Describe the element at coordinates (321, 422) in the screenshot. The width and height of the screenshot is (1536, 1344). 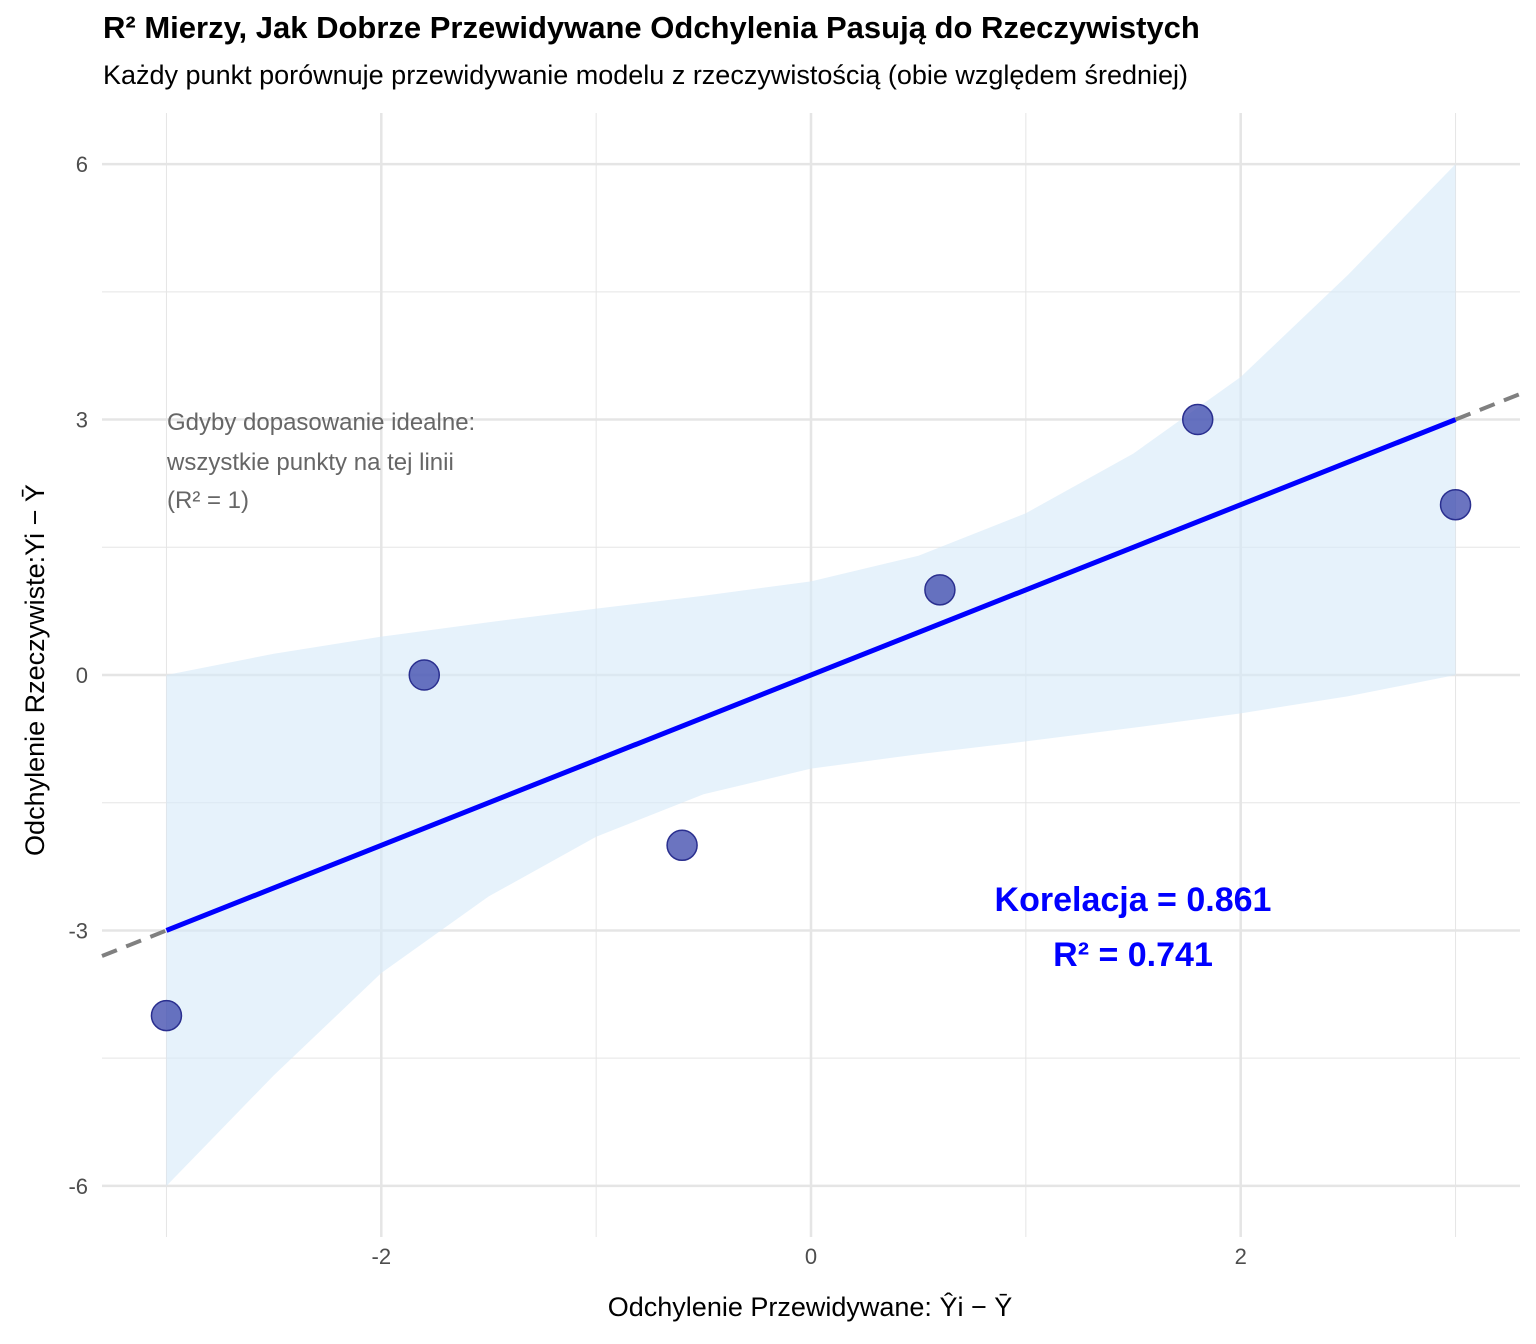
I see `ideal-note-line-1: Gdyby dopasowanie idealne:` at that location.